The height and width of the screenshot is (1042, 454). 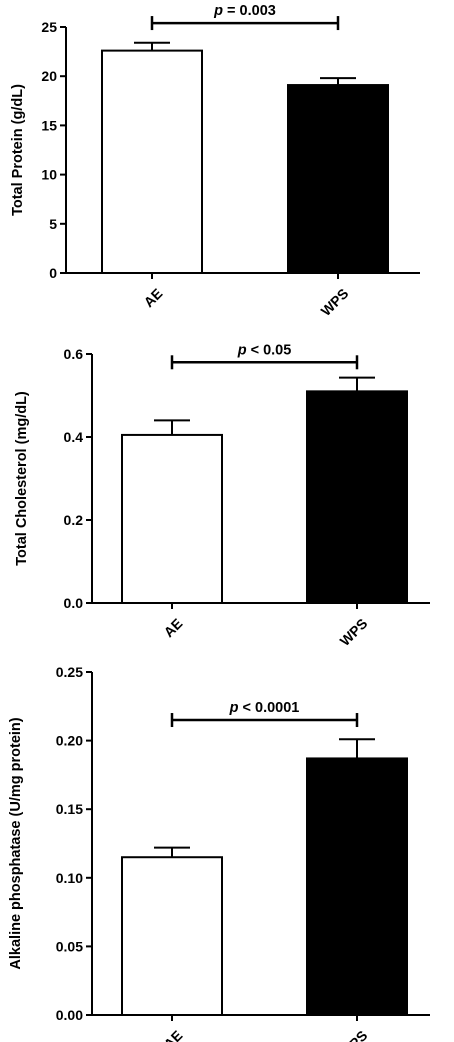 What do you see at coordinates (69, 741) in the screenshot?
I see `y-tick-label: 0.20` at bounding box center [69, 741].